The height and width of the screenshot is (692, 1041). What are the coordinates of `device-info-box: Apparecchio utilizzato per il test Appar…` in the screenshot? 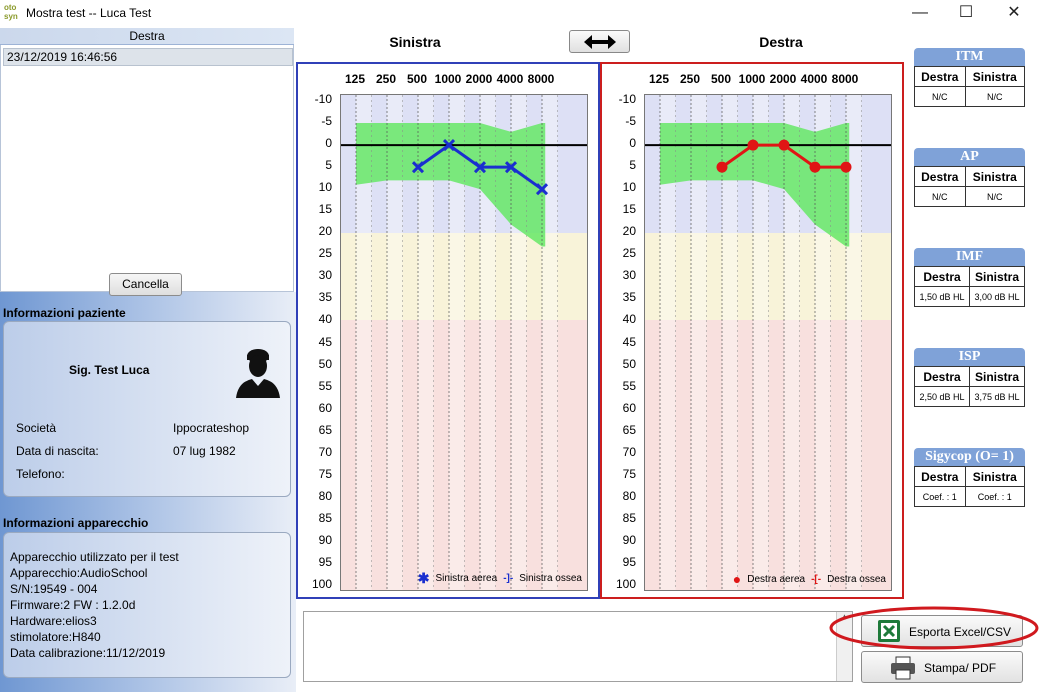 It's located at (147, 605).